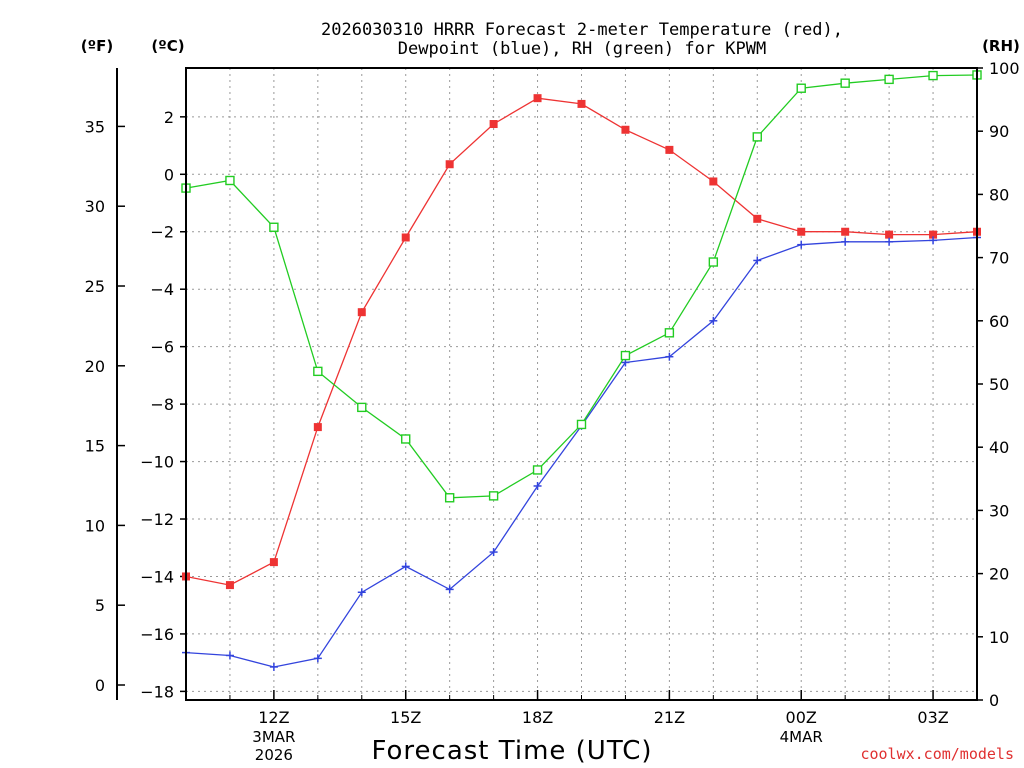 The image size is (1024, 768). I want to click on f-tick-label: 30, so click(95, 206).